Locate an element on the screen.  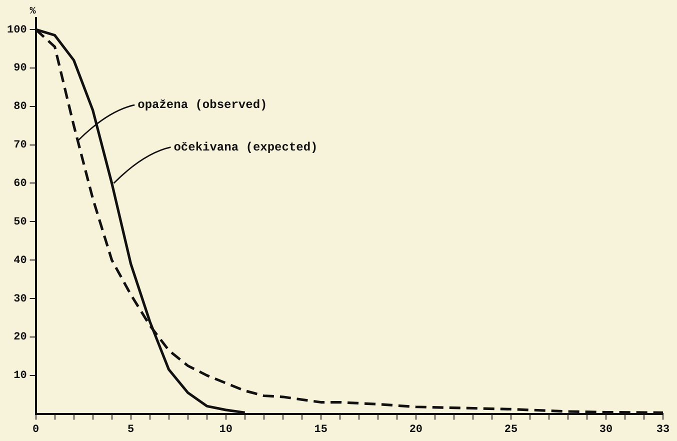
y-tick-label: 10 is located at coordinates (20, 376).